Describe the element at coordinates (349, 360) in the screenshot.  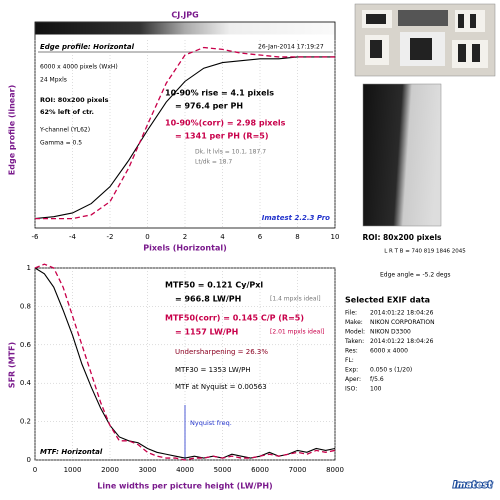
I see `exif-key: FL:` at that location.